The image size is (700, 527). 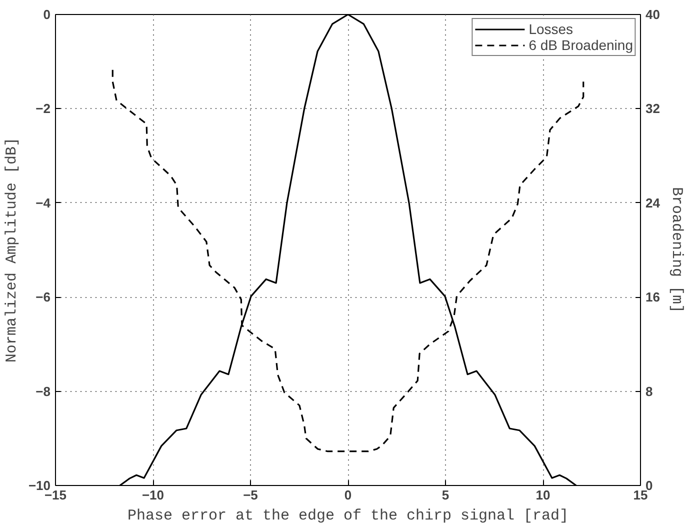 What do you see at coordinates (348, 516) in the screenshot?
I see `x-axis-title: Phase error at the edge of the chirp signal [rad]` at bounding box center [348, 516].